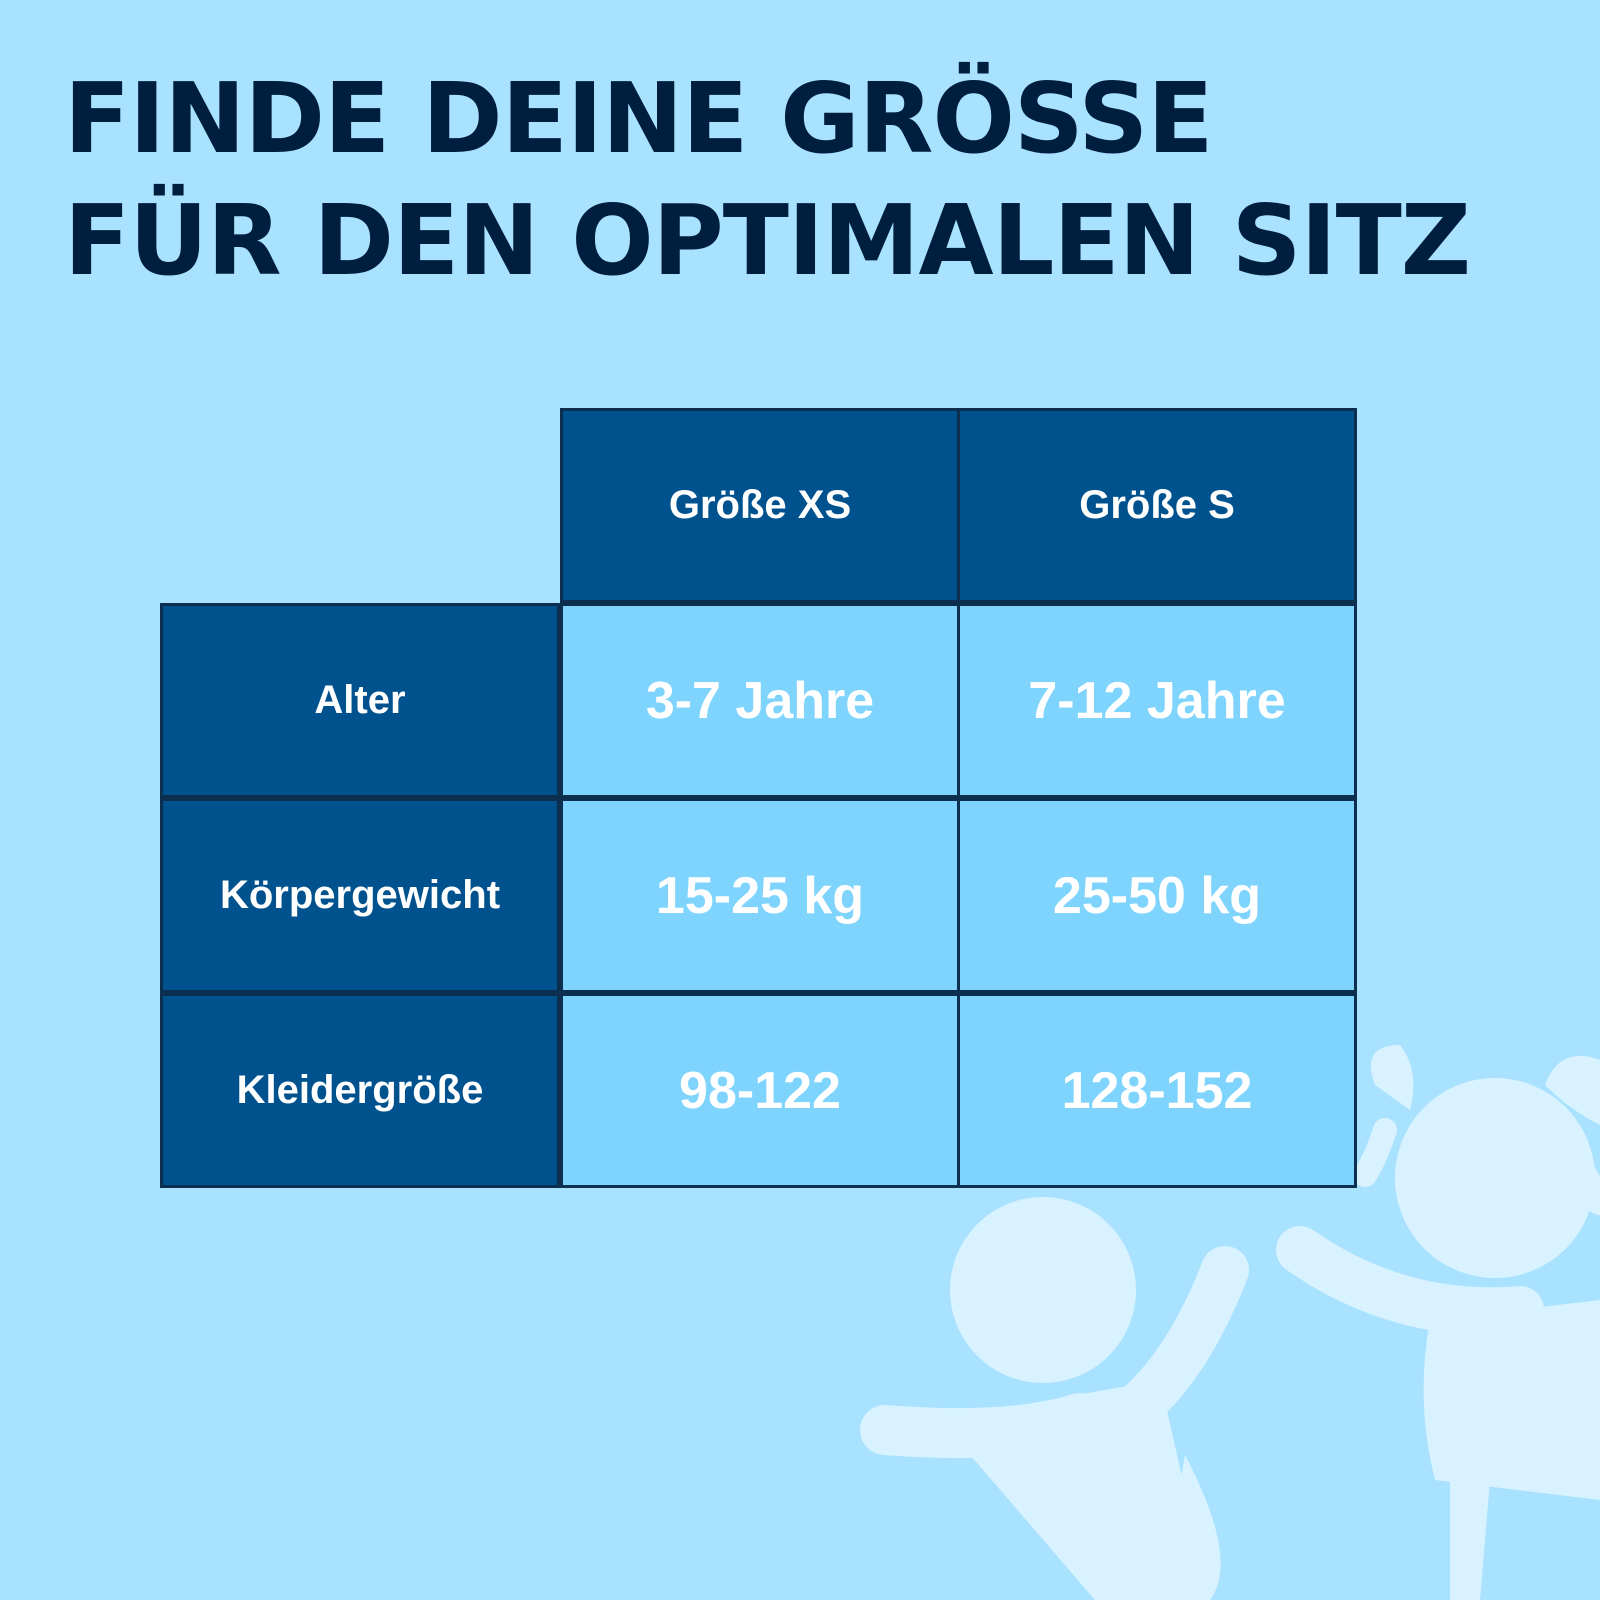  I want to click on column-header-s: Größe S, so click(1157, 505).